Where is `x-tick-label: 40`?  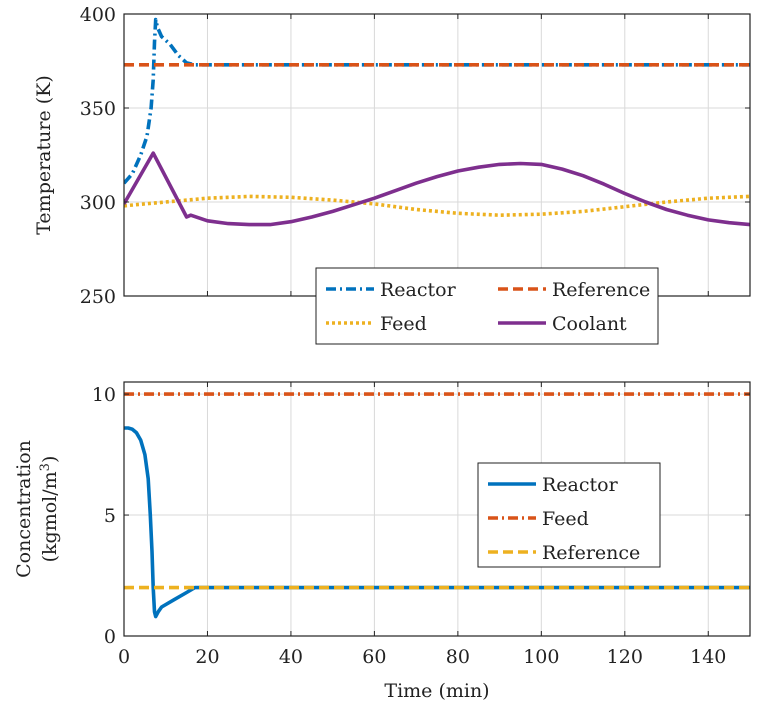
x-tick-label: 40 is located at coordinates (291, 657).